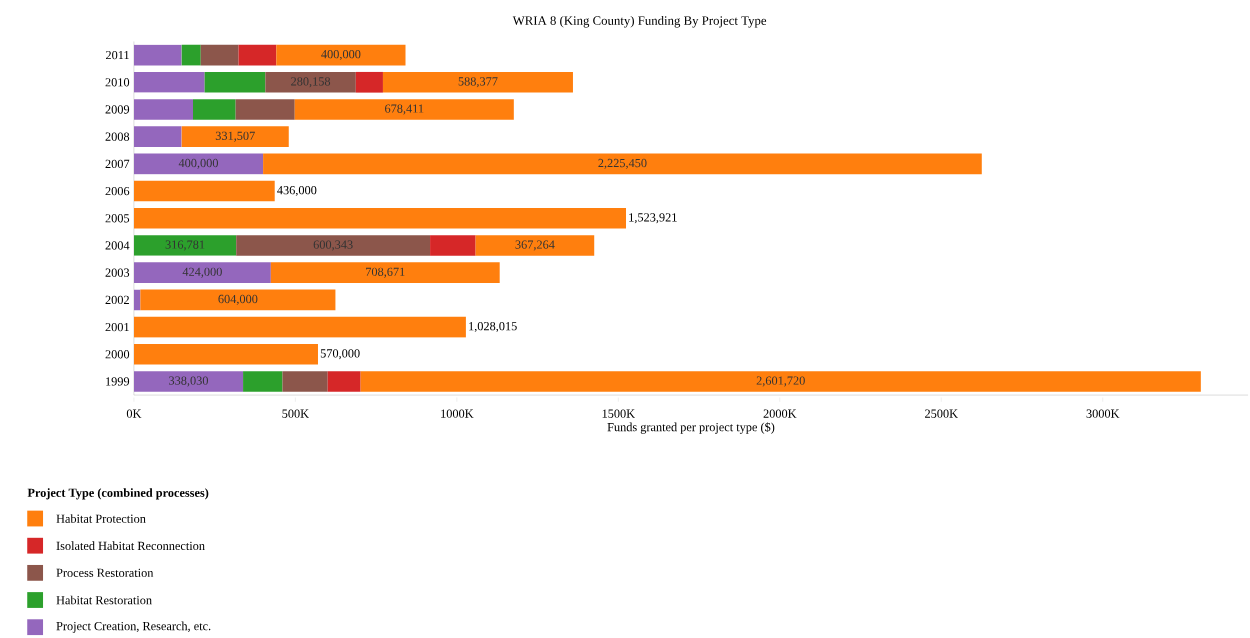  What do you see at coordinates (117, 300) in the screenshot?
I see `y-tick-label: 2002` at bounding box center [117, 300].